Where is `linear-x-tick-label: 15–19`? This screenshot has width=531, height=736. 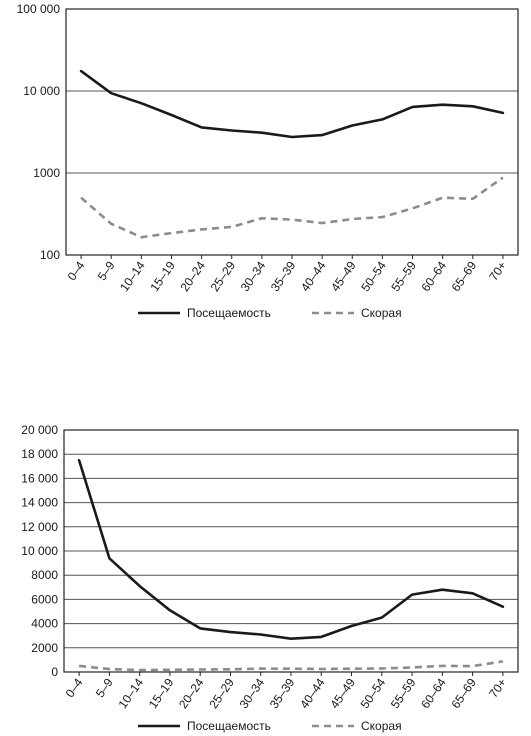
linear-x-tick-label: 15–19 is located at coordinates (161, 693).